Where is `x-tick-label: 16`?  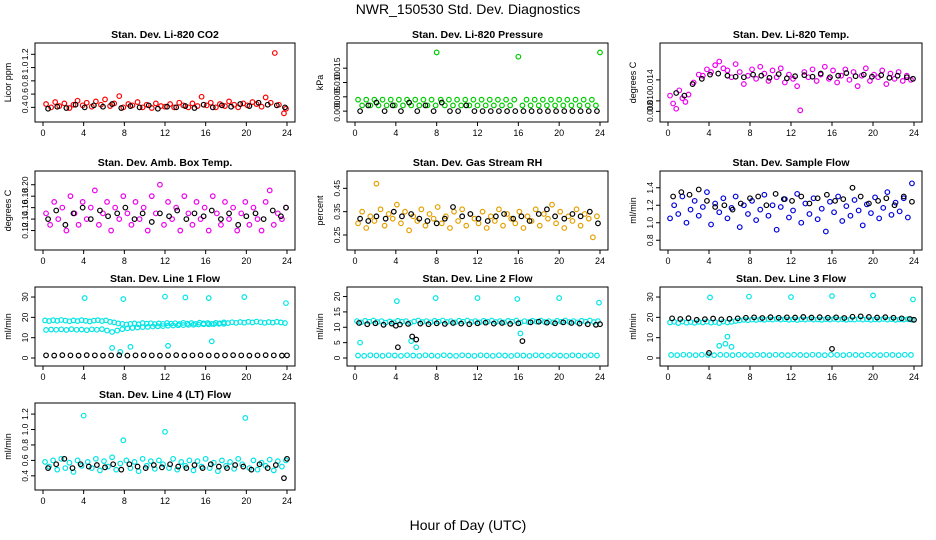
x-tick-label: 16 is located at coordinates (206, 133).